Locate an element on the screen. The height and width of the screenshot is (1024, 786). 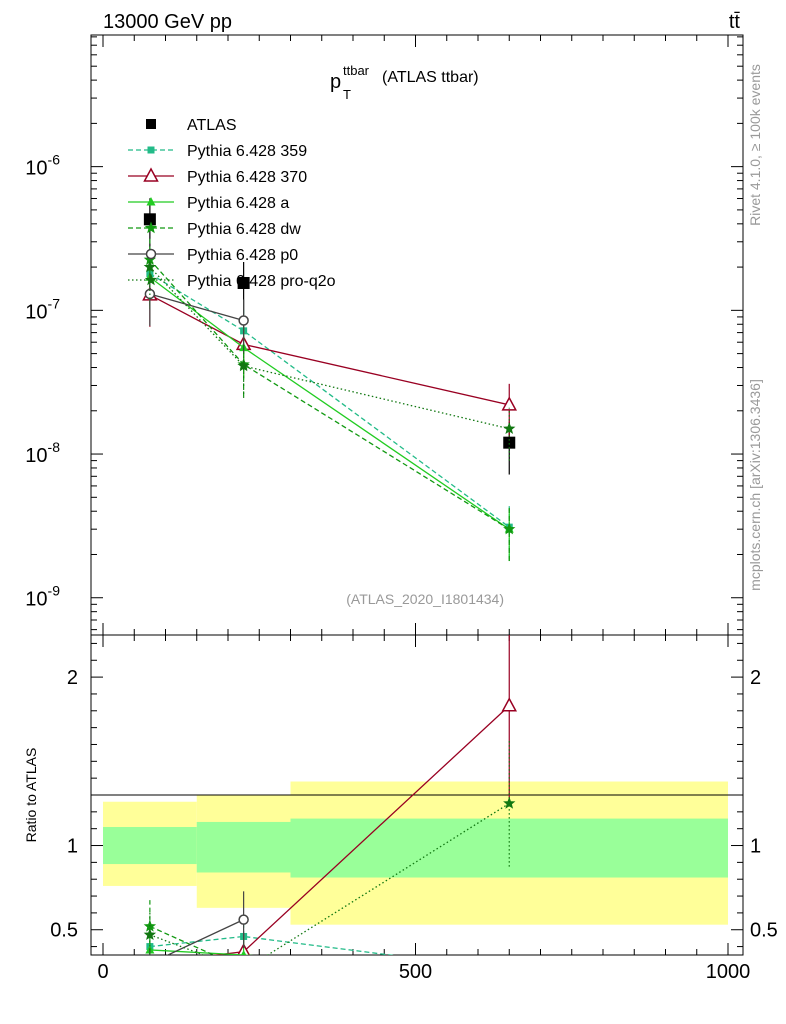
analysis-label: (ATLAS_2020_I1801434) is located at coordinates (425, 599).